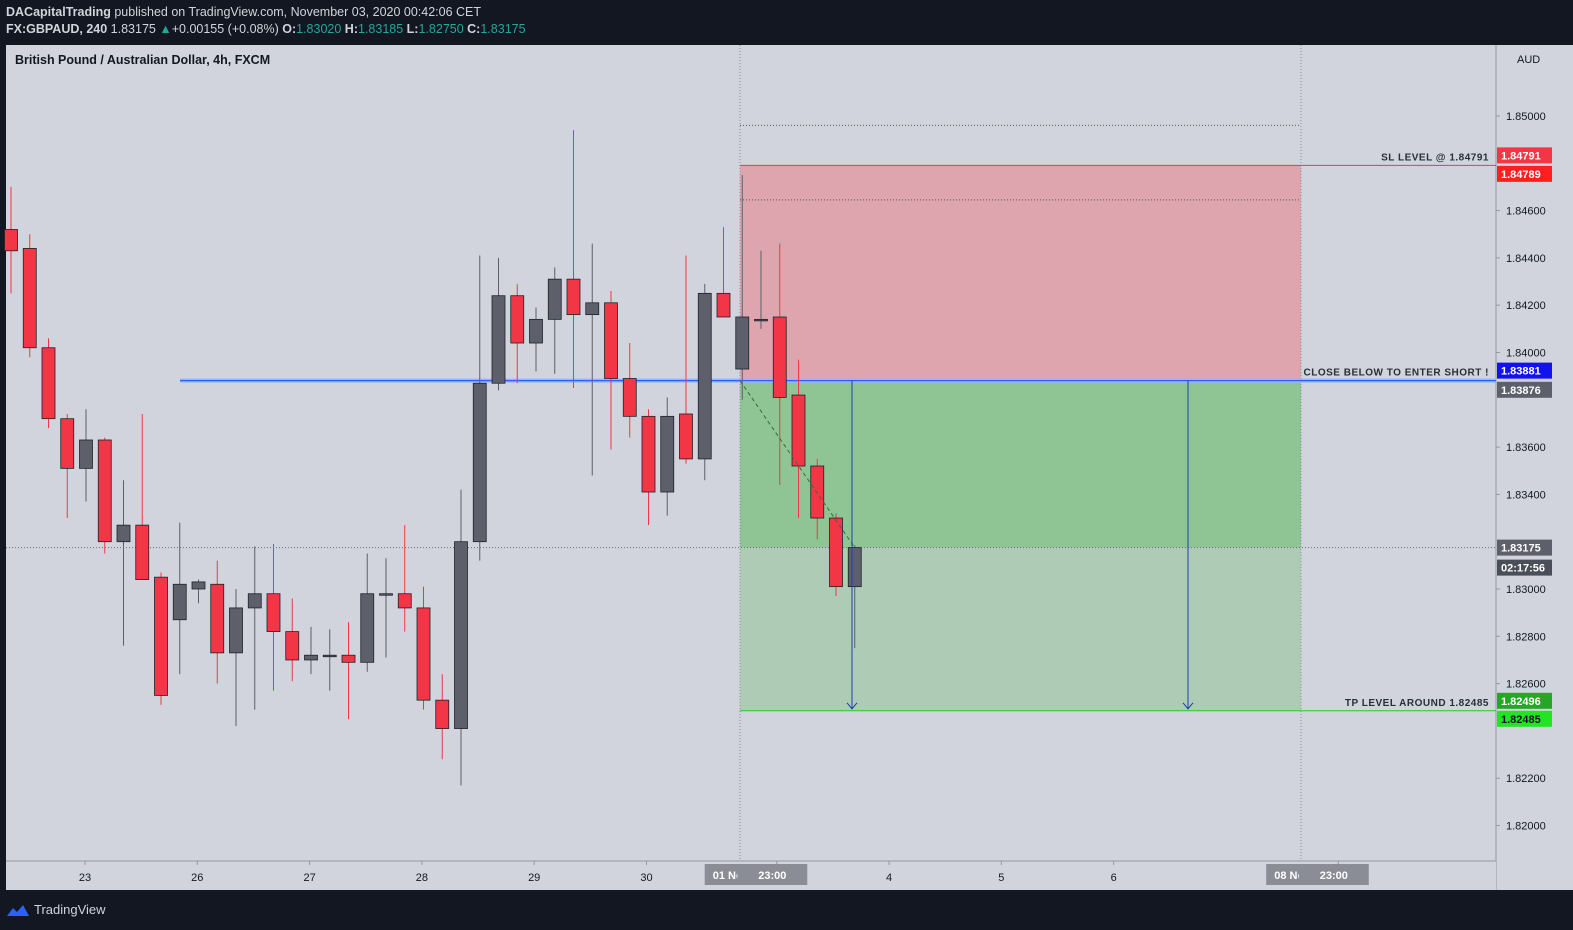 Image resolution: width=1573 pixels, height=930 pixels. I want to click on price-label: 1.84789, so click(1521, 175).